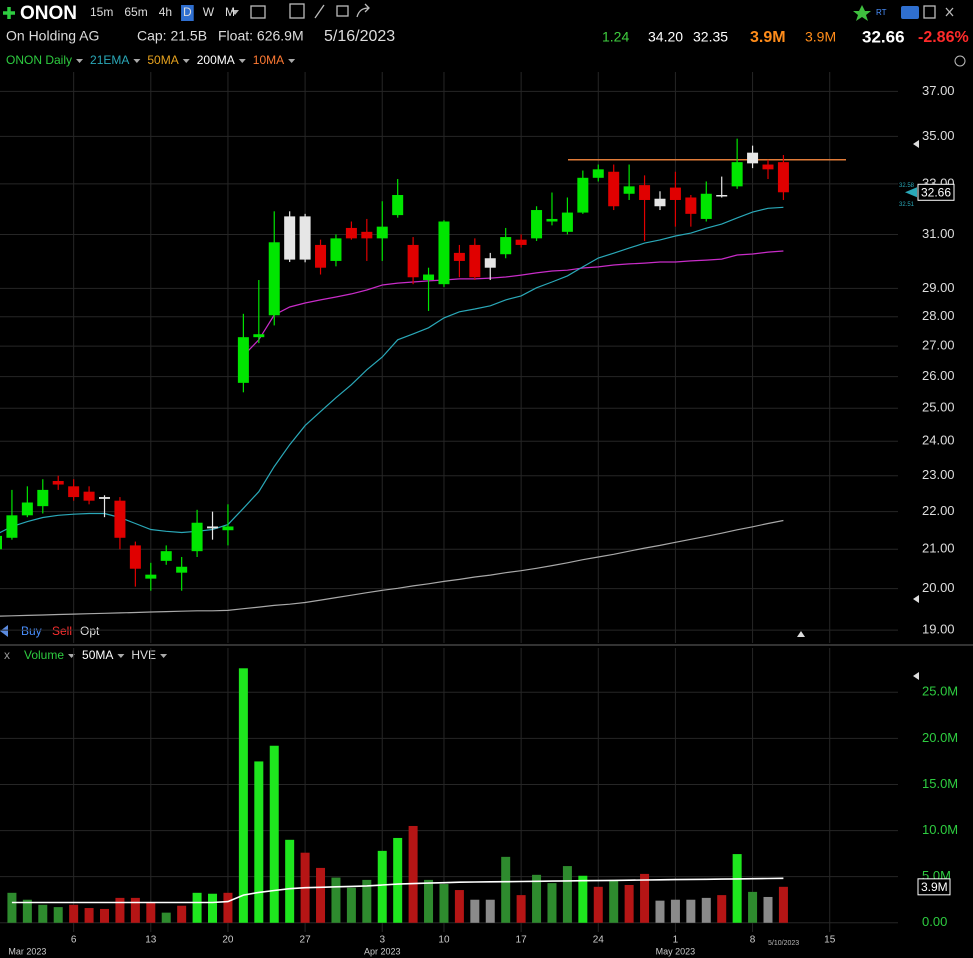  What do you see at coordinates (7, 655) in the screenshot?
I see `close-panel: x` at bounding box center [7, 655].